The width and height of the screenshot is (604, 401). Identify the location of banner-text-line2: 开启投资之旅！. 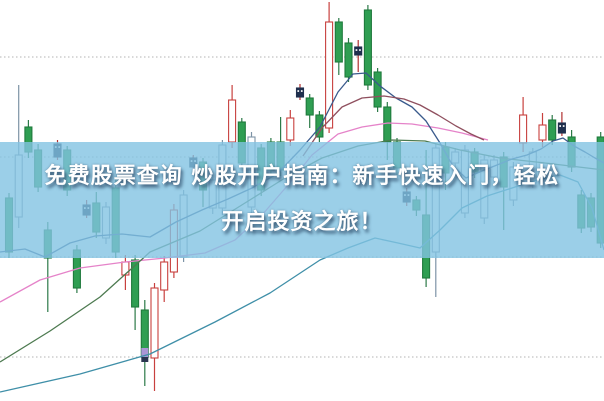
(302, 222).